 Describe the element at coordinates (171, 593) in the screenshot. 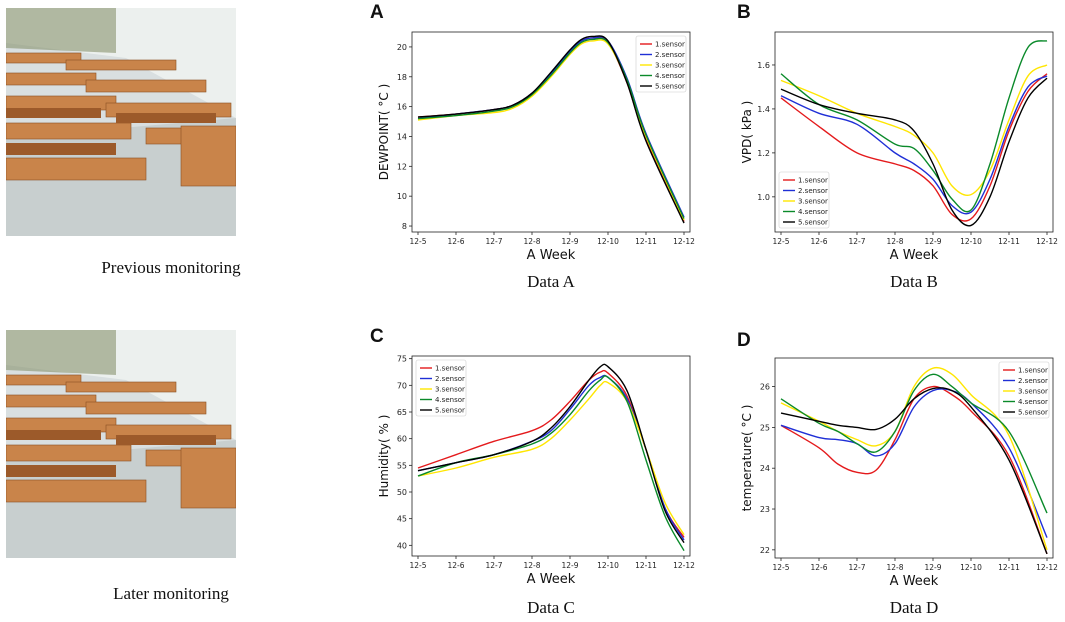

I see `photo-caption-later: Later monitoring` at that location.